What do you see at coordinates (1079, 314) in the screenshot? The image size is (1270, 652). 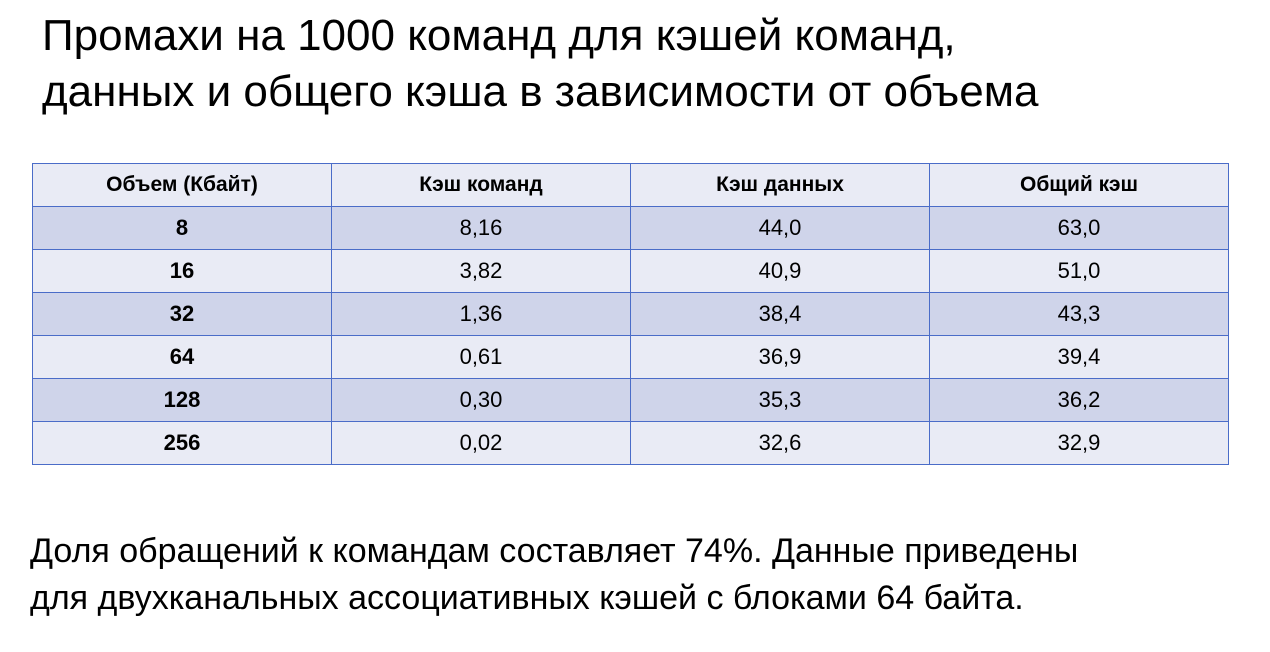 I see `cell-unified-cache: 43,3` at bounding box center [1079, 314].